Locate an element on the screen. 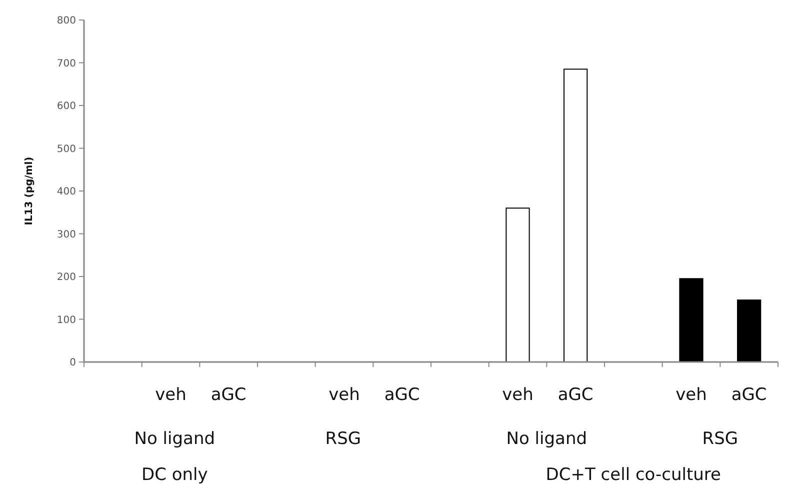 The image size is (792, 494). y-tick-label: 0 is located at coordinates (73, 363).